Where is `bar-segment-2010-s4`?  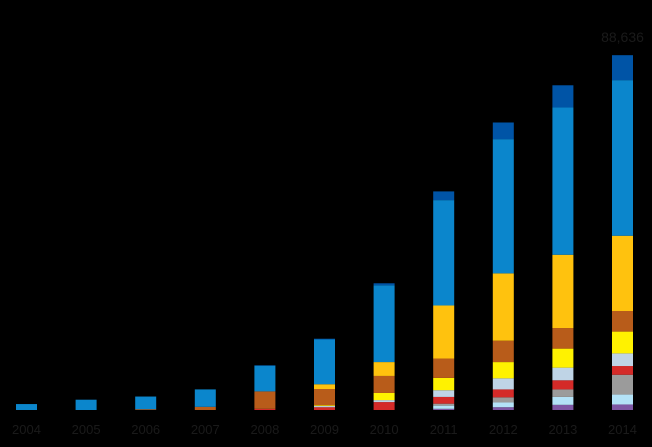 bar-segment-2010-s4 is located at coordinates (384, 401).